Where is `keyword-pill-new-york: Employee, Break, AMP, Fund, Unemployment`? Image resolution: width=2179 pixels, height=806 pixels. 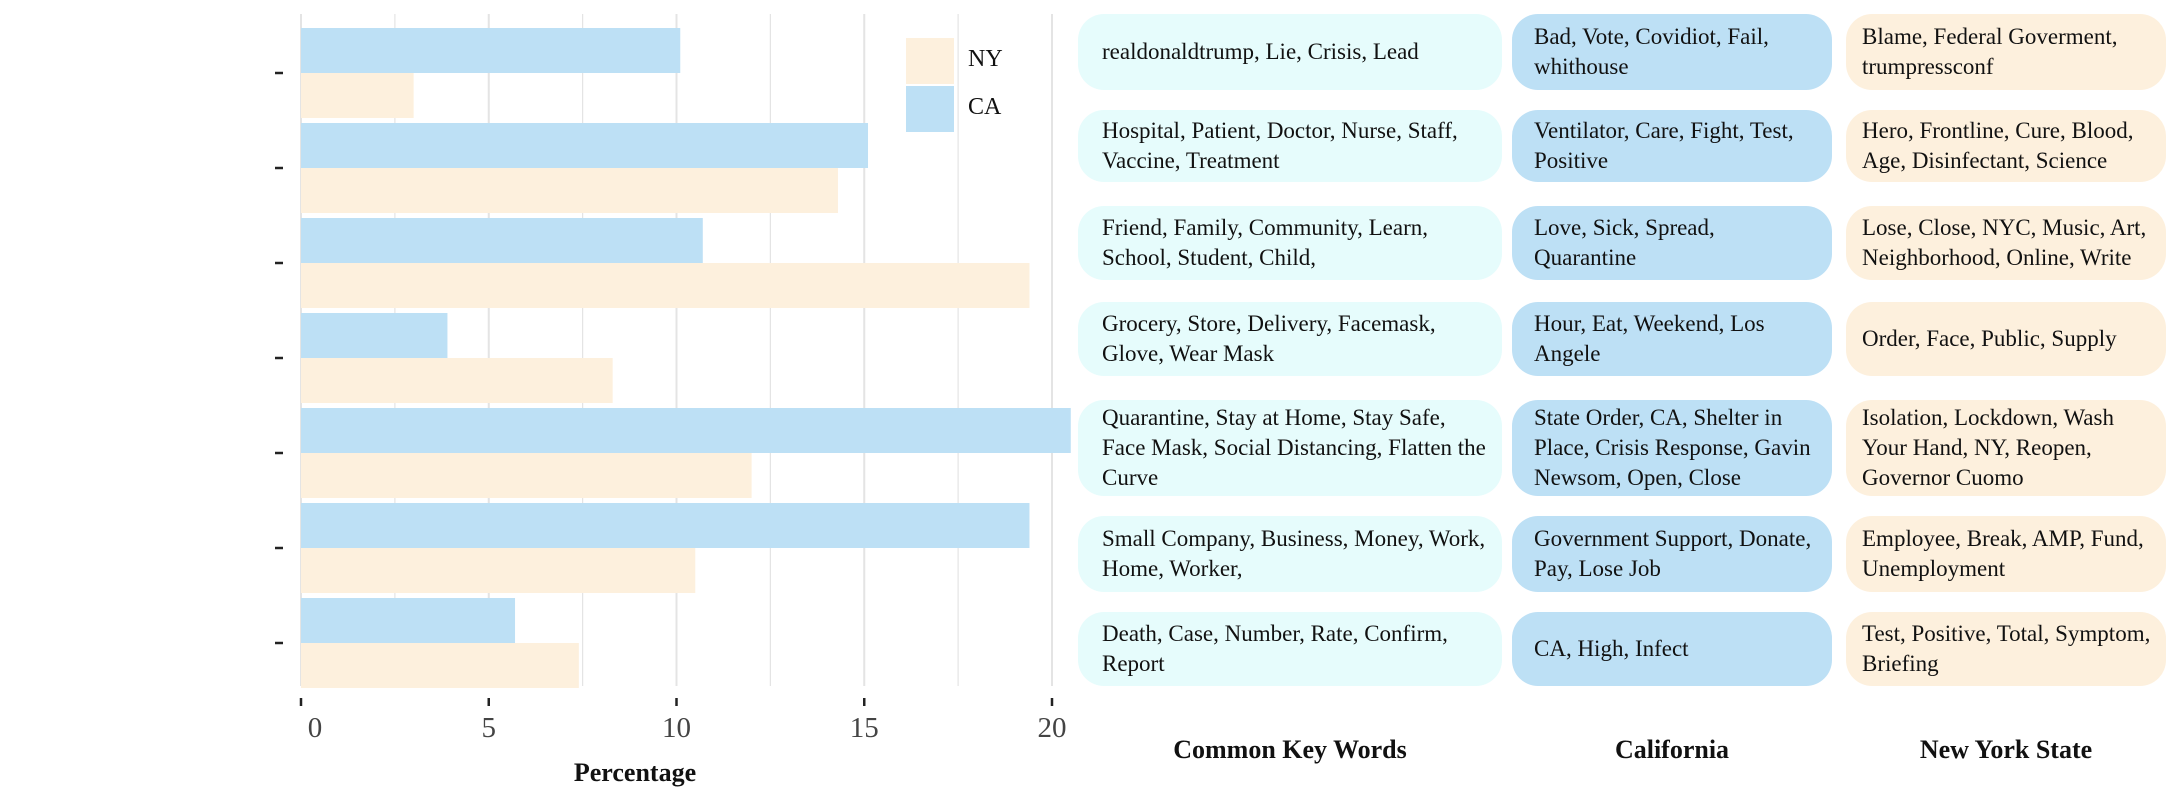
keyword-pill-new-york: Employee, Break, AMP, Fund, Unemployment is located at coordinates (2006, 554).